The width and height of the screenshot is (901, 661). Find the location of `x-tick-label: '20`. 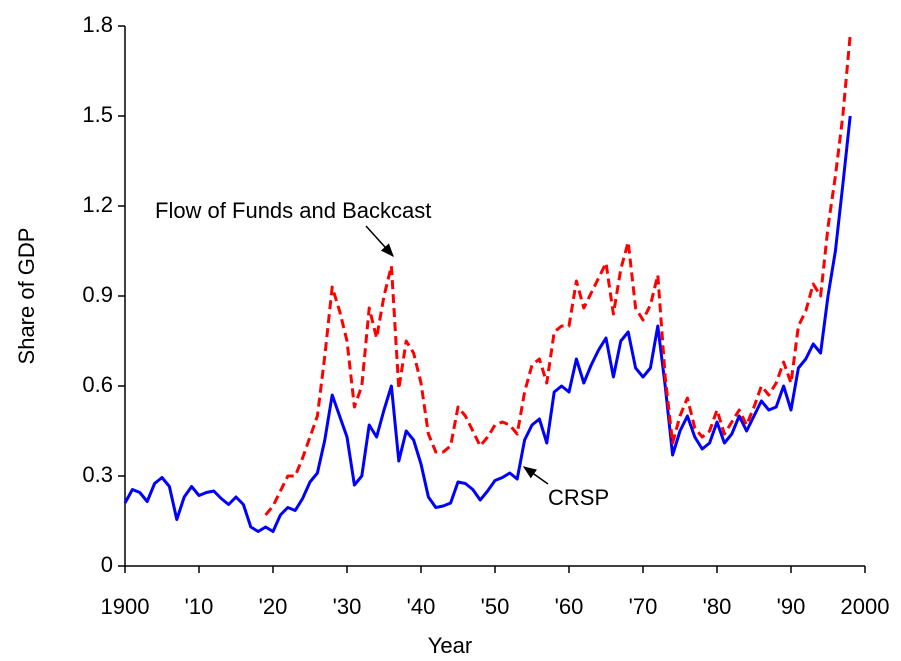

x-tick-label: '20 is located at coordinates (273, 606).